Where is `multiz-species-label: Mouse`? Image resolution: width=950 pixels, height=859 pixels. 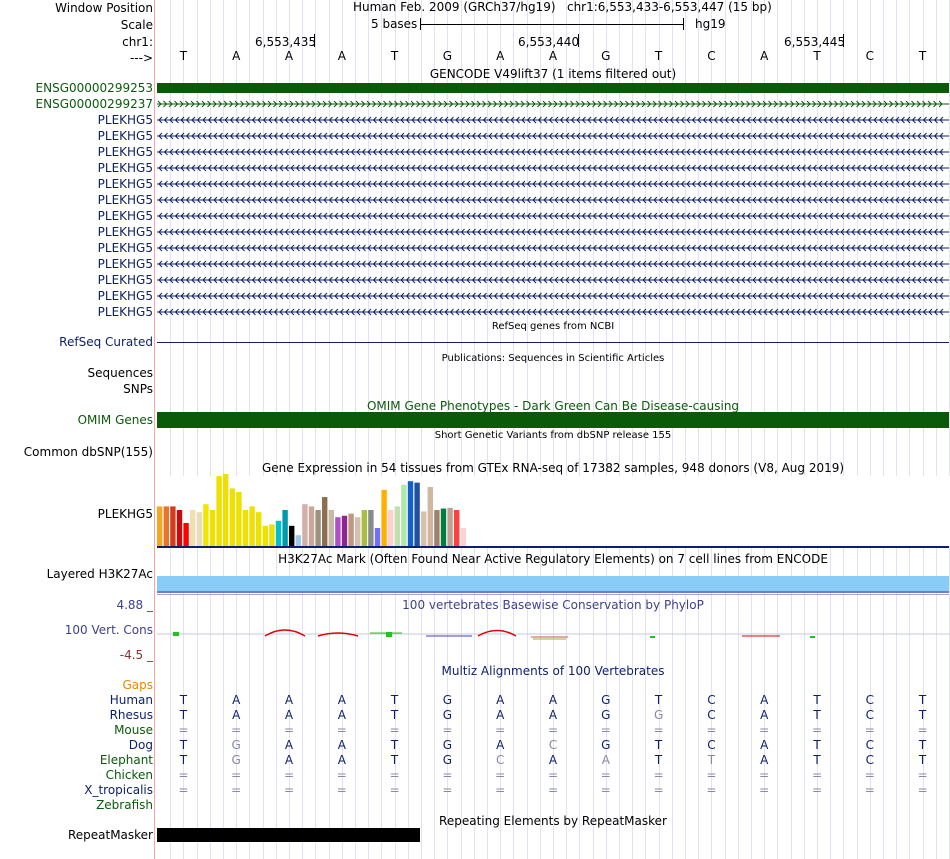 multiz-species-label: Mouse is located at coordinates (133, 730).